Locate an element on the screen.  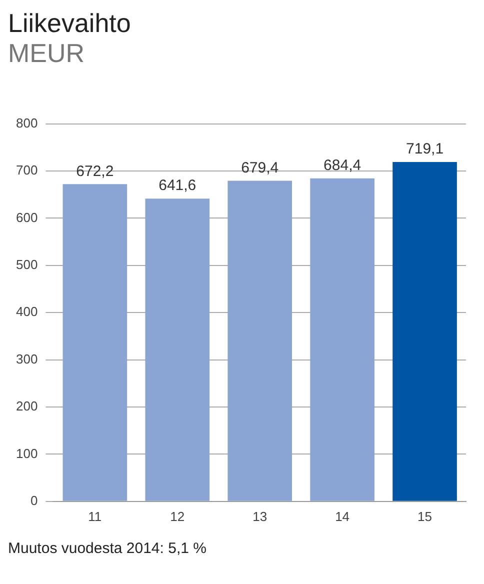
data-label: 719,1 is located at coordinates (425, 149).